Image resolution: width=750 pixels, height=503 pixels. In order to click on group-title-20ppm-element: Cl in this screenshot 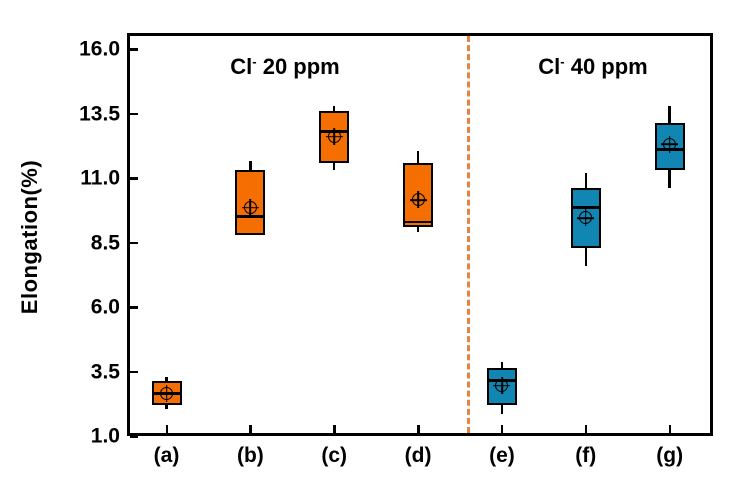, I will do `click(241, 67)`.